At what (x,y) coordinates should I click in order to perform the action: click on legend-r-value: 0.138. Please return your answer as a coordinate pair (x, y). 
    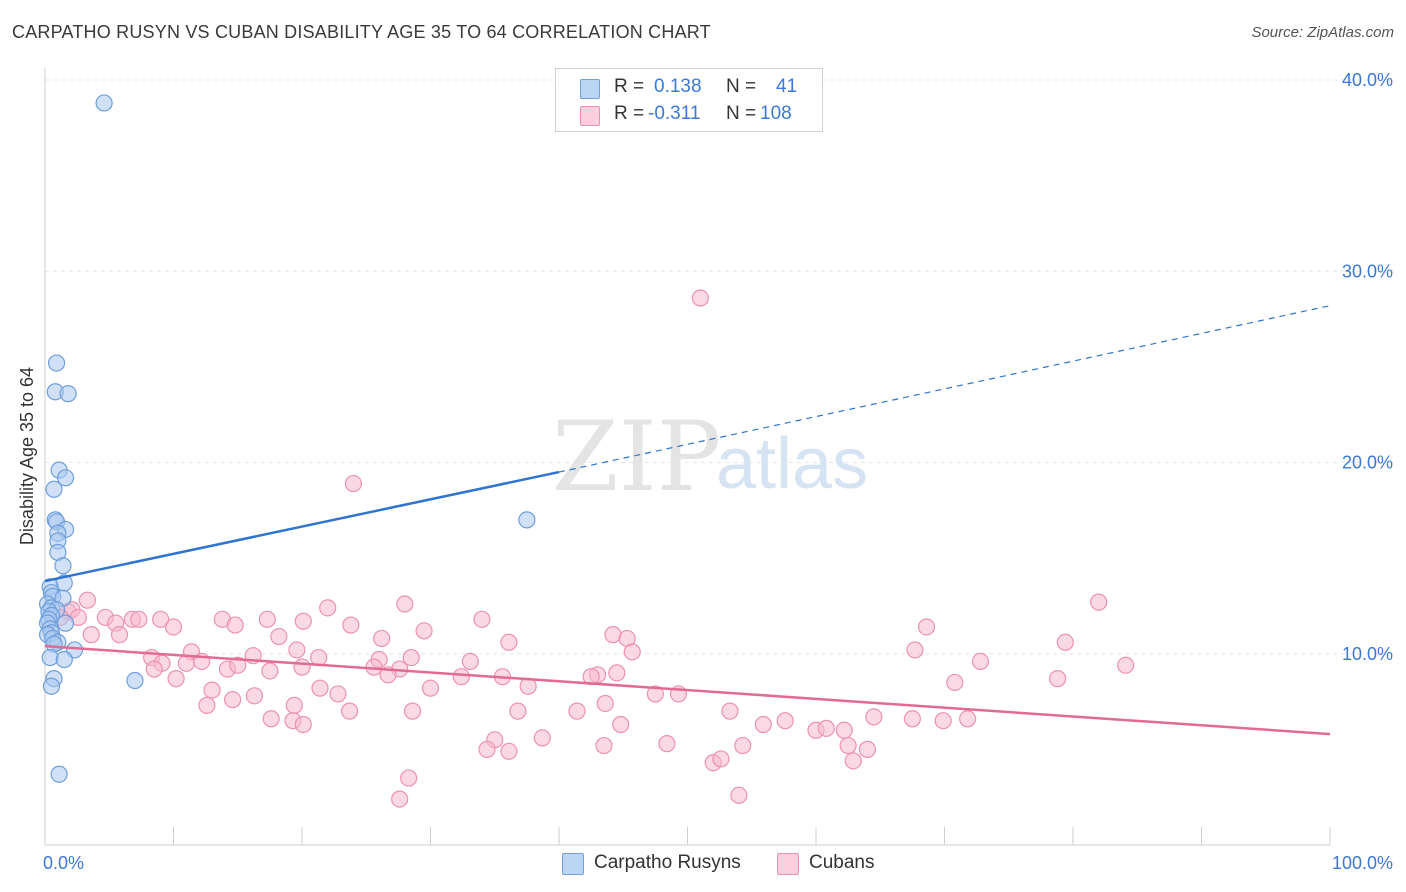
    Looking at the image, I should click on (678, 86).